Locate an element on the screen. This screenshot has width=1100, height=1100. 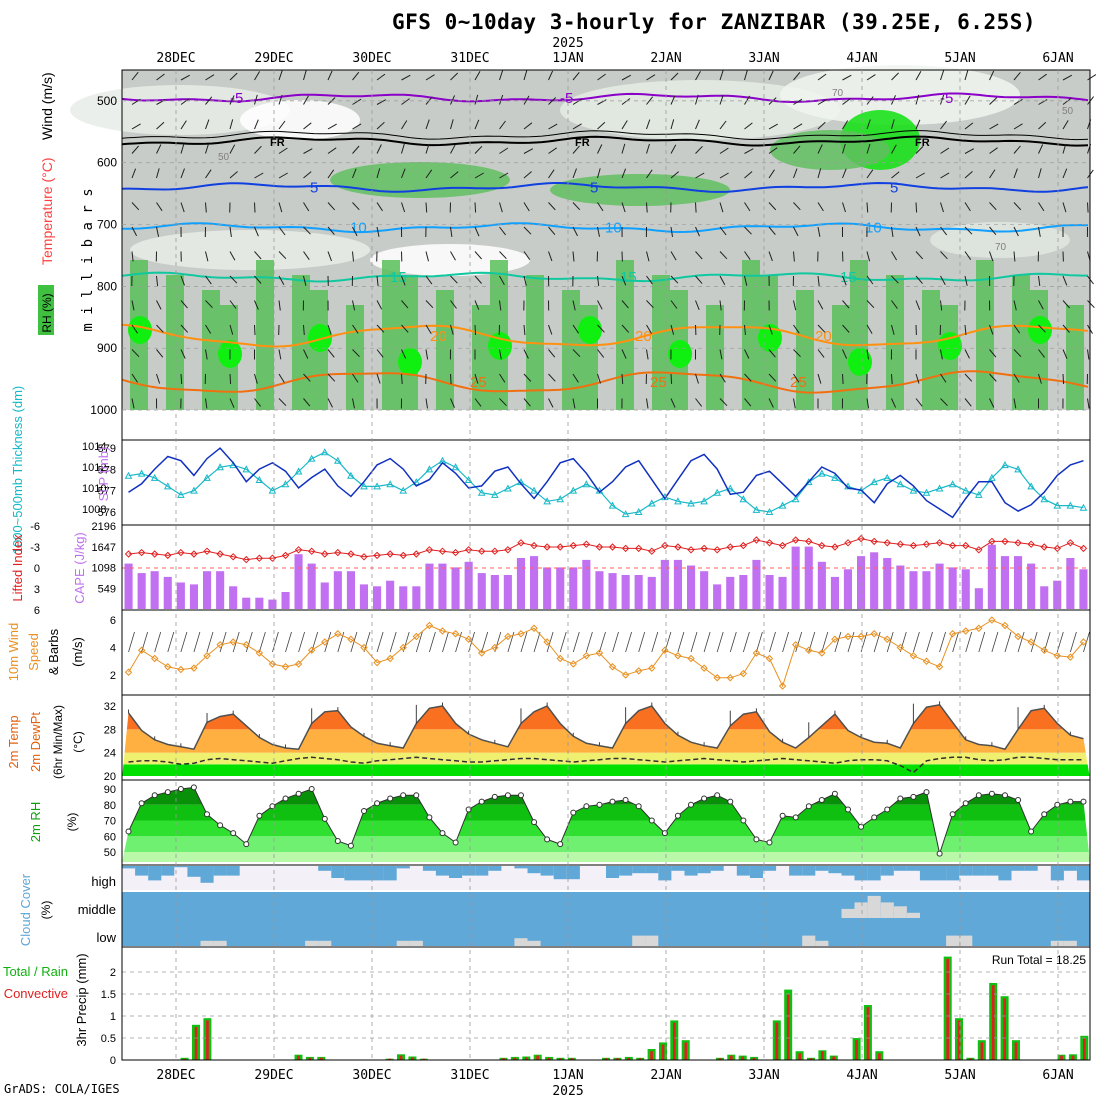
lifted-index-tick-6: 6 is located at coordinates (37, 611).